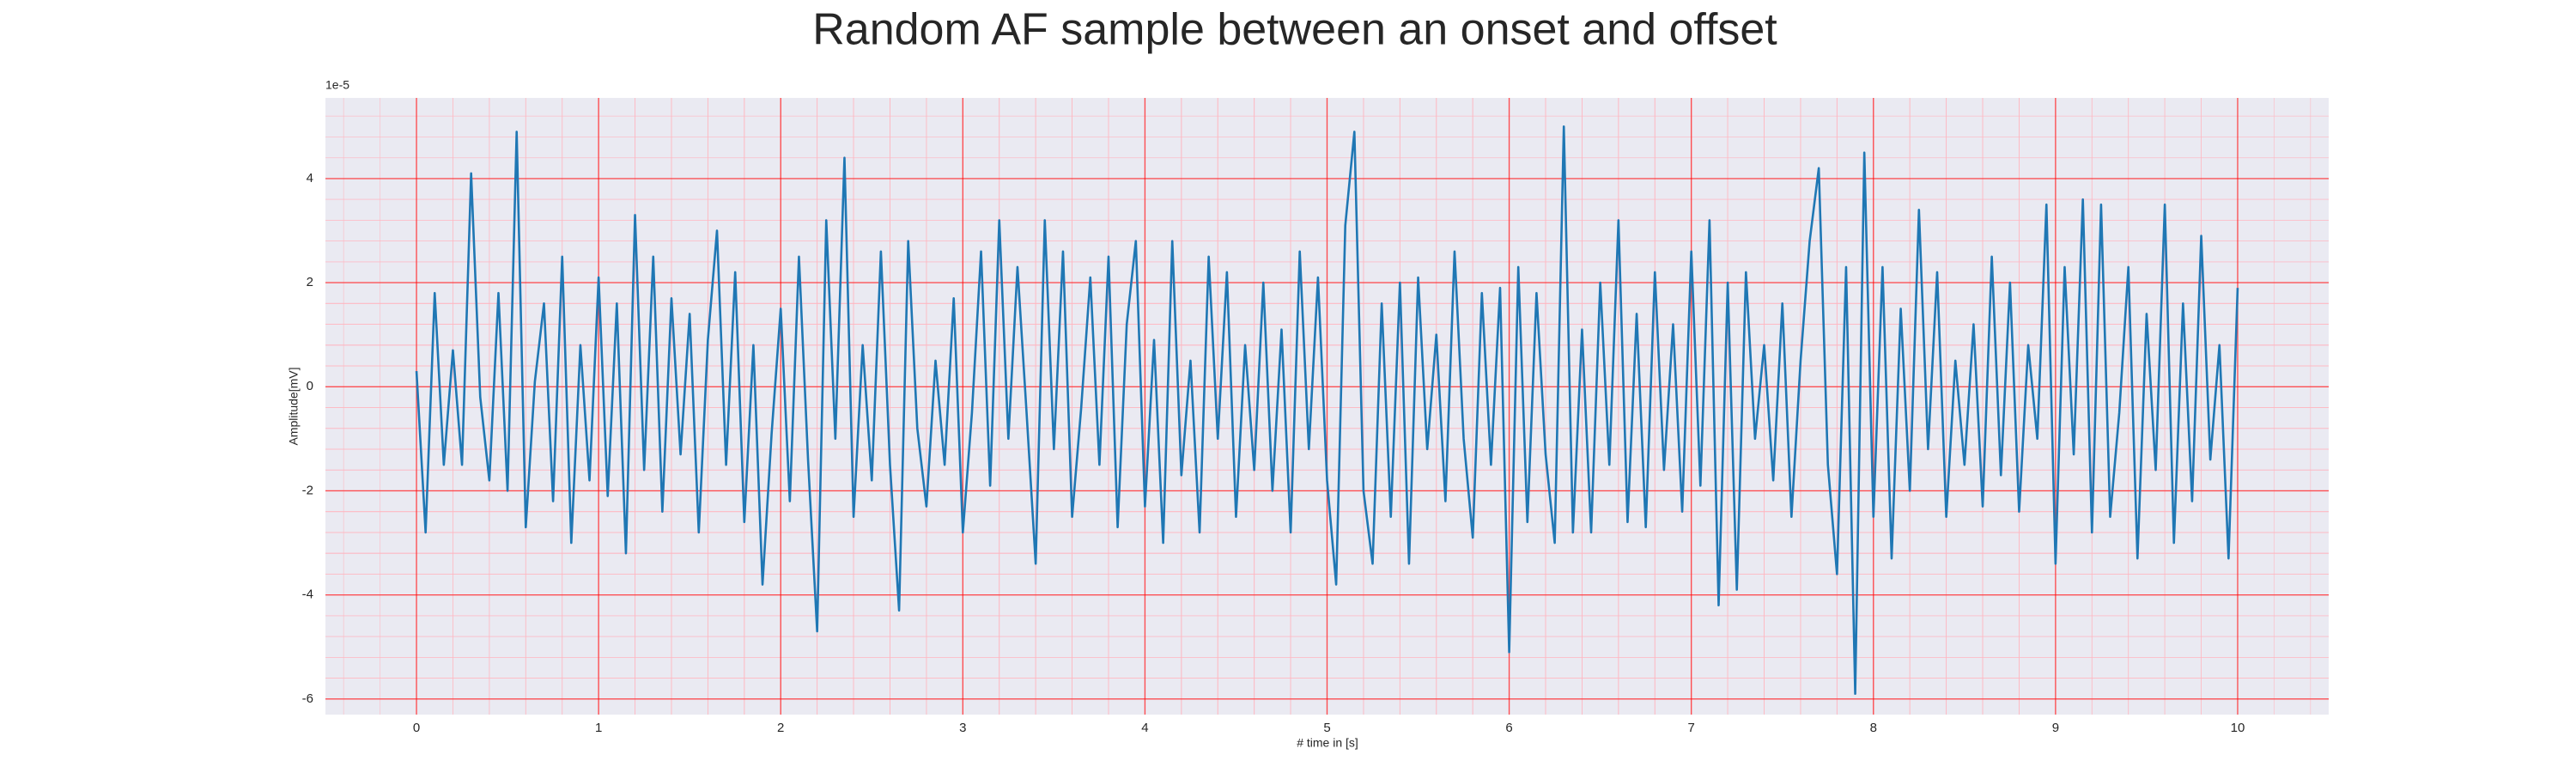 Image resolution: width=2576 pixels, height=773 pixels. What do you see at coordinates (307, 490) in the screenshot?
I see `y-tick-label: -2` at bounding box center [307, 490].